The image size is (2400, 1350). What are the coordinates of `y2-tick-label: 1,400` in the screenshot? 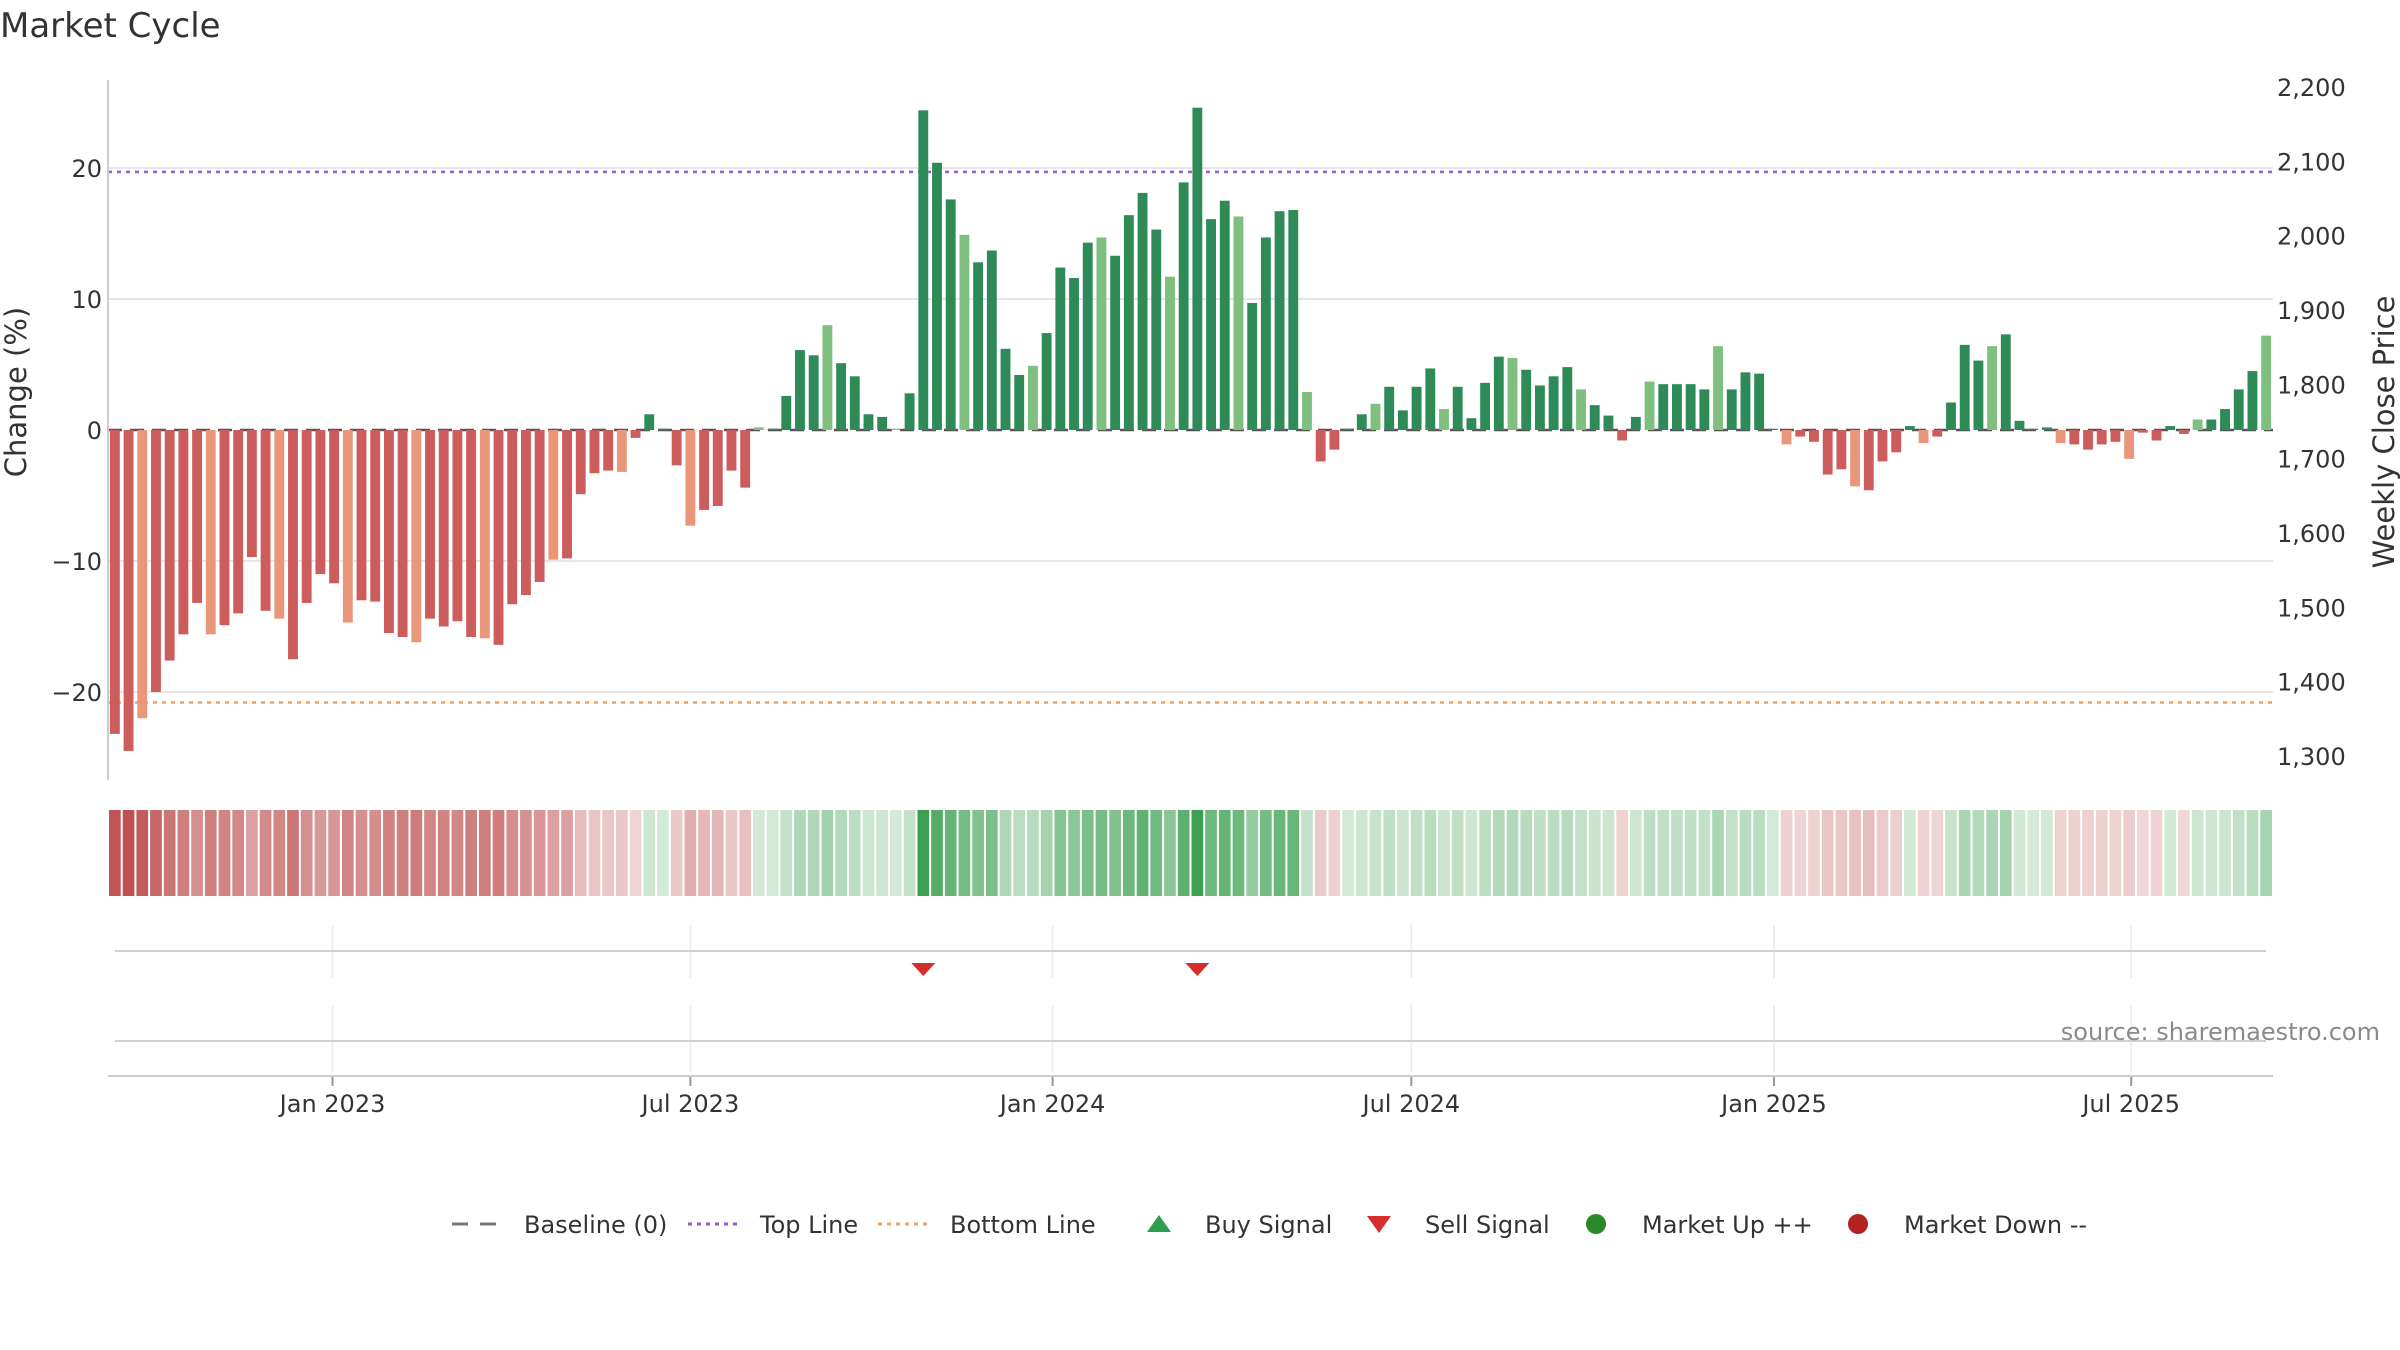 It's located at (2311, 683).